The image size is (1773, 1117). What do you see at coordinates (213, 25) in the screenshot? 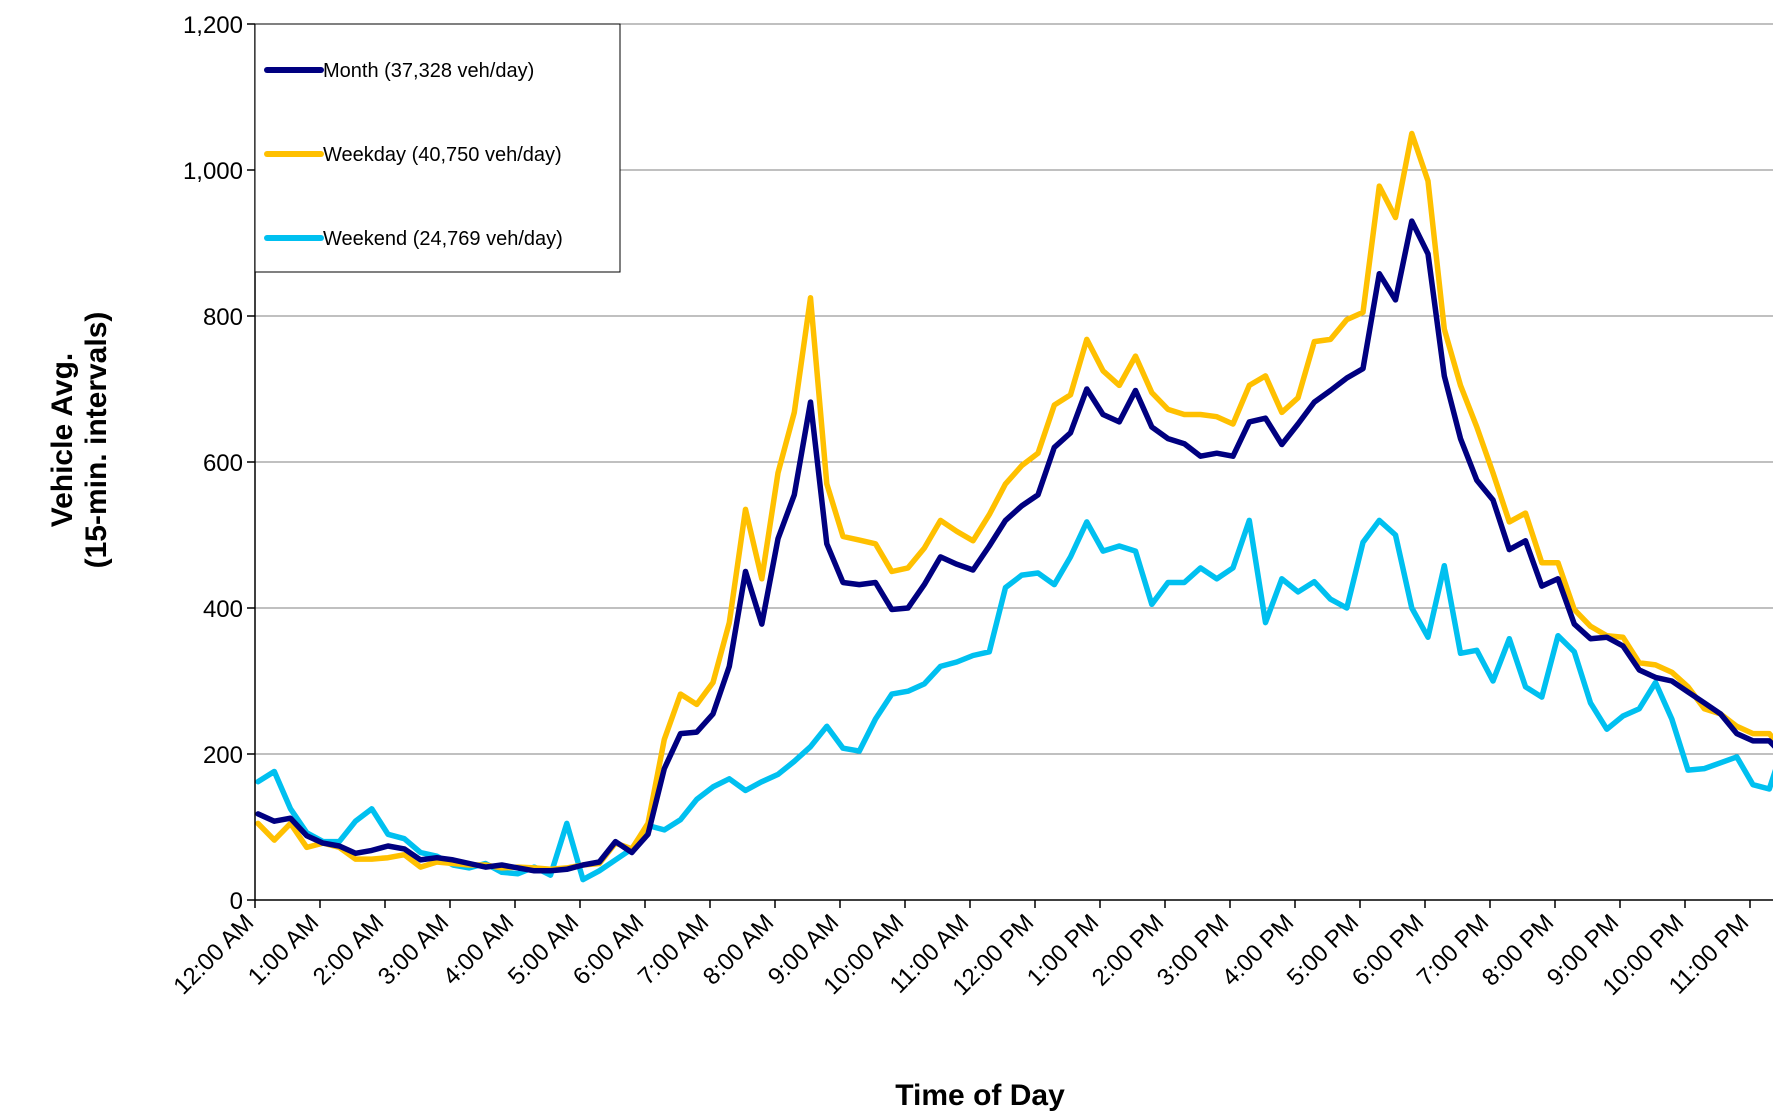
I see `y-tick-label: 1,200` at bounding box center [213, 25].